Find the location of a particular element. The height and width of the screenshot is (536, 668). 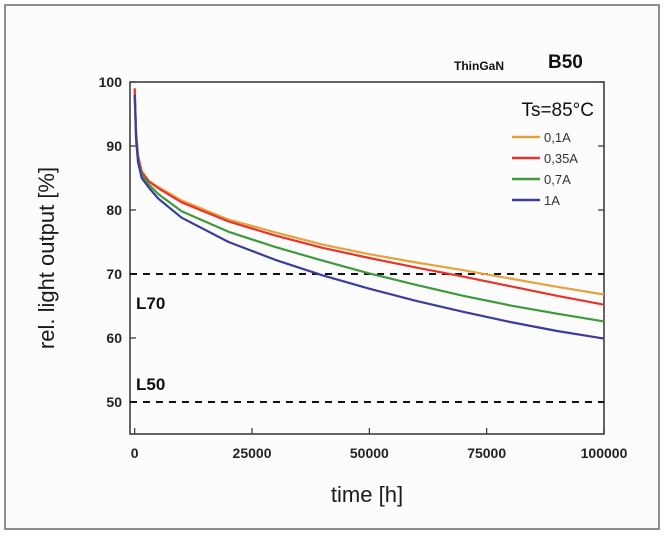

legend-label: 0,1A is located at coordinates (557, 137).